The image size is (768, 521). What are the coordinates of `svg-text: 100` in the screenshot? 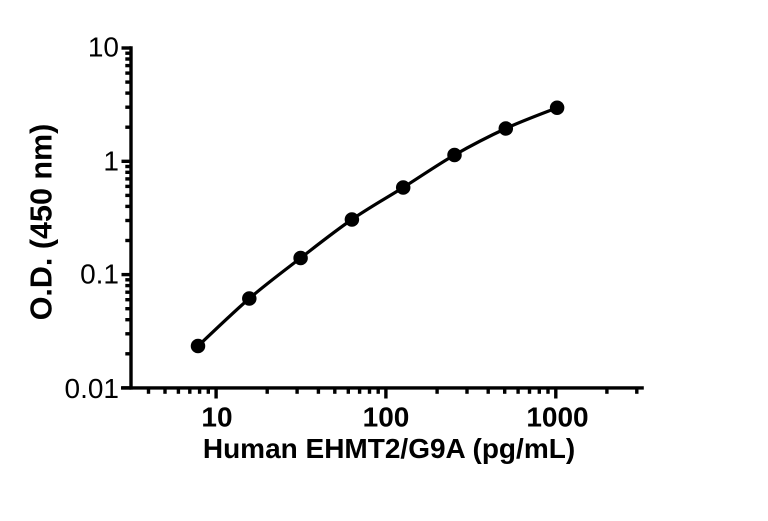 It's located at (386, 417).